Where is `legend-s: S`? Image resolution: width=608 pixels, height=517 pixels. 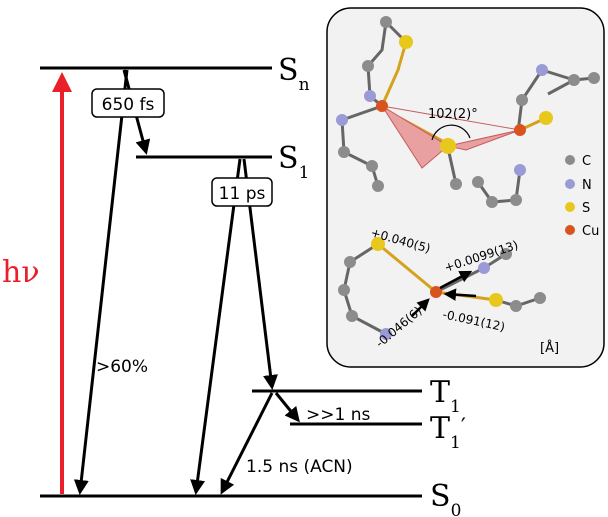 legend-s: S is located at coordinates (586, 208).